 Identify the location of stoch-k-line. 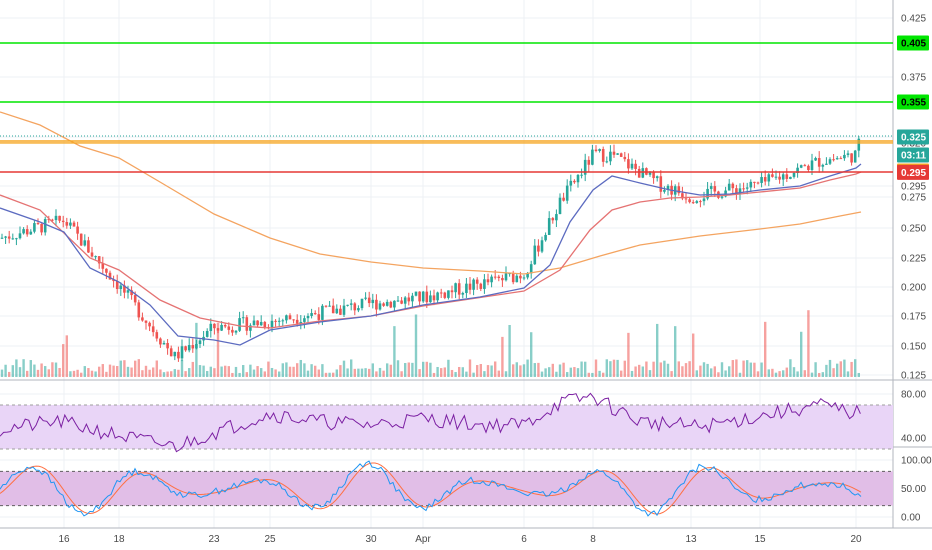
(431, 488).